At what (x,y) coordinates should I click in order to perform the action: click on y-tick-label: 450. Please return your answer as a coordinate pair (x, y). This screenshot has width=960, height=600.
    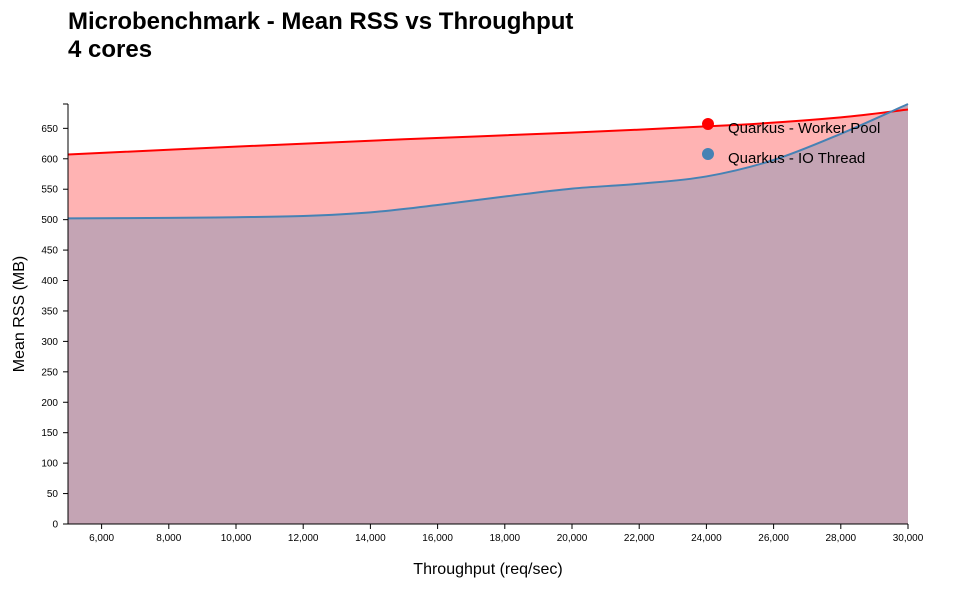
    Looking at the image, I should click on (49, 251).